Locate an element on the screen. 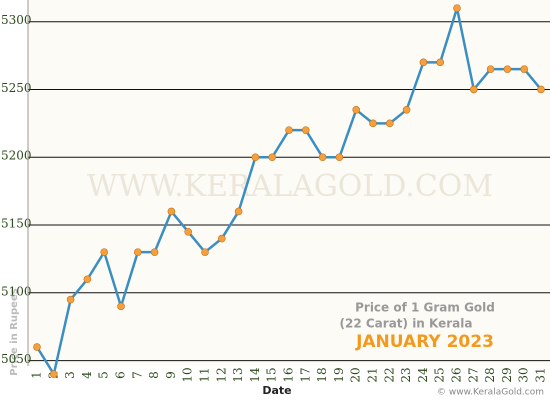  chart-title: (22 Carat) in Kerala is located at coordinates (406, 324).